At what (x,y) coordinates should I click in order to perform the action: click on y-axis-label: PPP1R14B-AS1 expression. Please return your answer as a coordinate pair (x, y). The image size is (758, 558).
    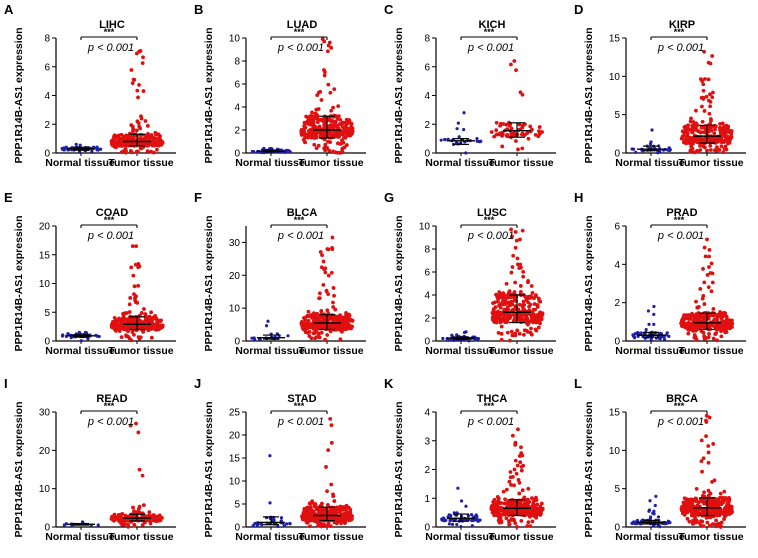
    Looking at the image, I should click on (399, 470).